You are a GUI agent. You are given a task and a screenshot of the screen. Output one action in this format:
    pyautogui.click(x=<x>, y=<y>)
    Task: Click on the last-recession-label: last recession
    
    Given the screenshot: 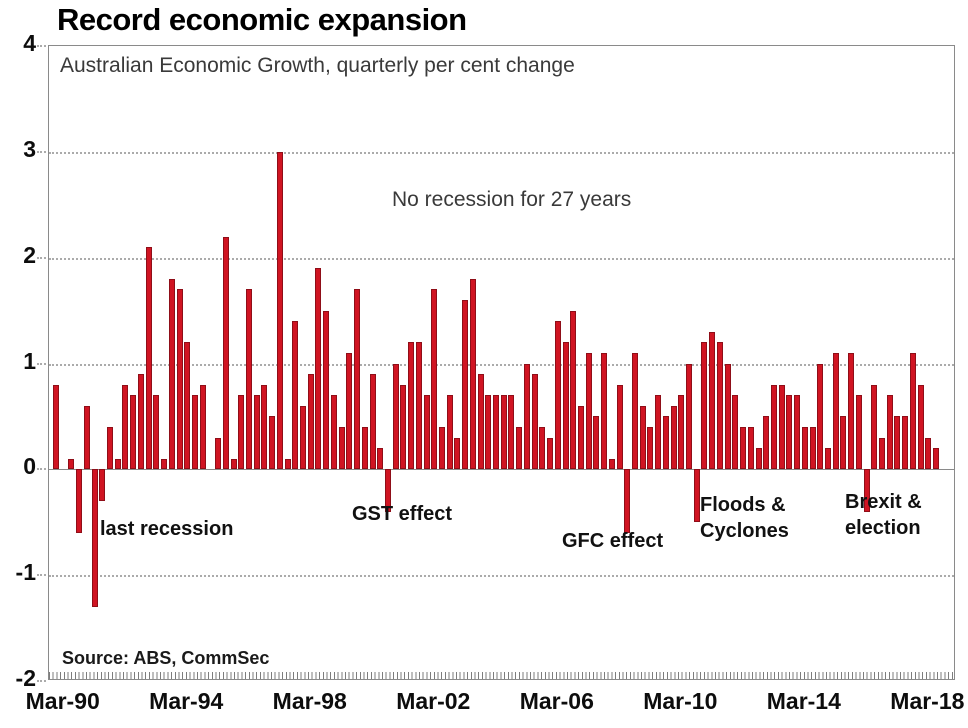 What is the action you would take?
    pyautogui.click(x=166, y=529)
    